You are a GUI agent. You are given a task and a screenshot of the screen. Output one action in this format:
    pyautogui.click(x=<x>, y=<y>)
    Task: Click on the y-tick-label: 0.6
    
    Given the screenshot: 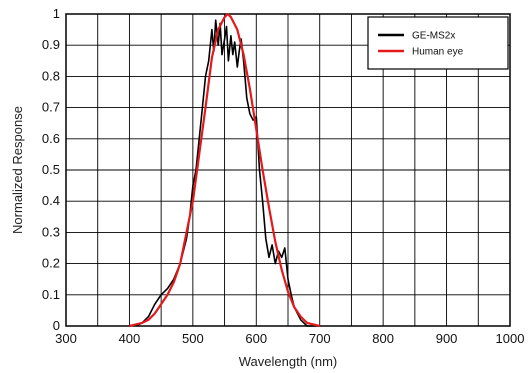 What is the action you would take?
    pyautogui.click(x=51, y=138)
    